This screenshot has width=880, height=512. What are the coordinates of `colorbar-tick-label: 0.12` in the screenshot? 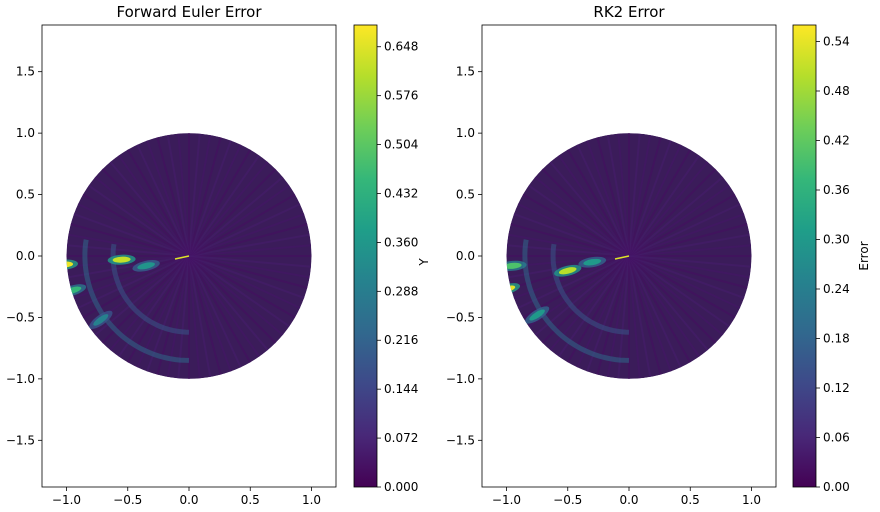 It's located at (836, 388).